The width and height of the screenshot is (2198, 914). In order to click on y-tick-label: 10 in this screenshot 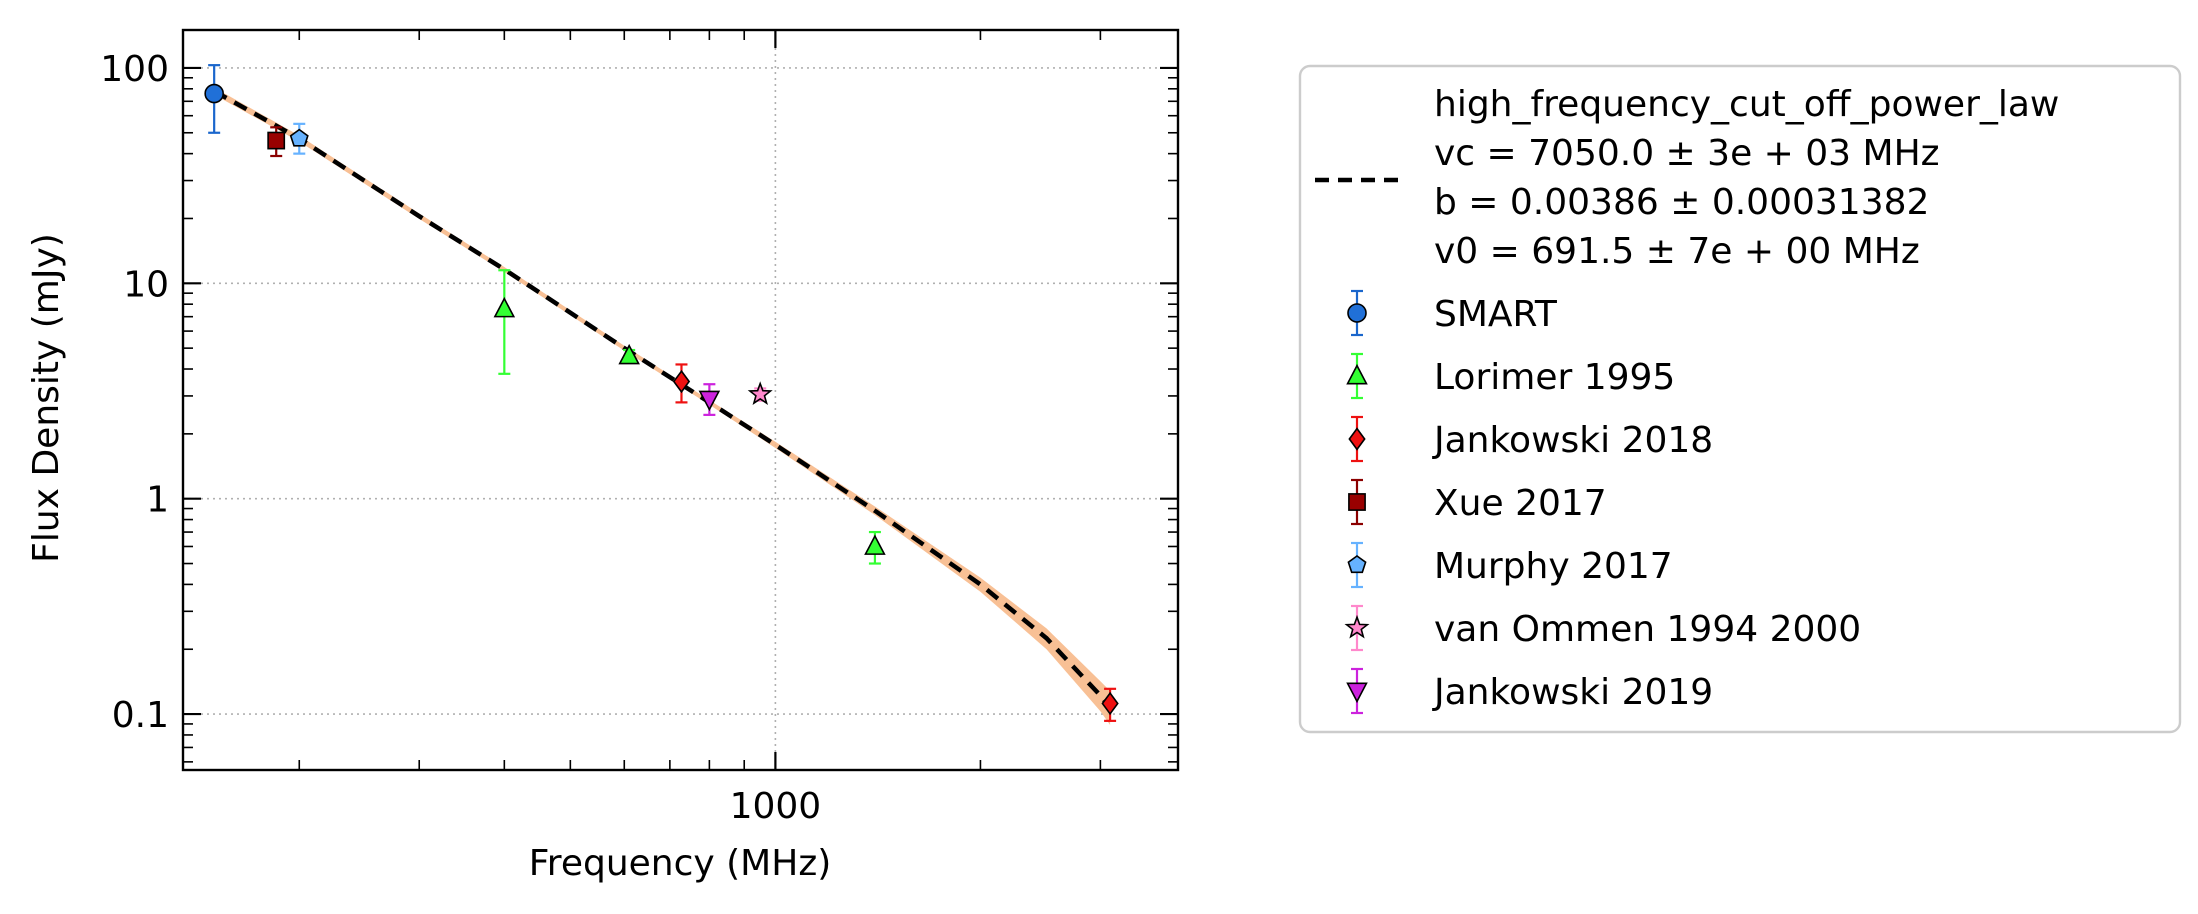, I will do `click(146, 284)`.